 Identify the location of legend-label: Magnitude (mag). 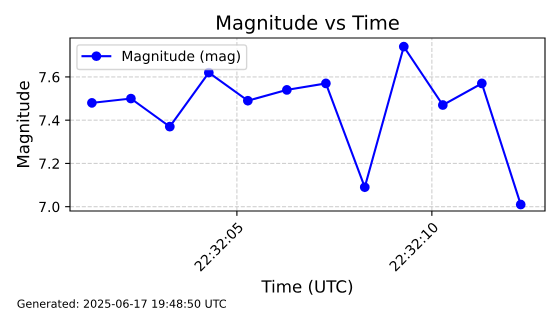
(181, 57).